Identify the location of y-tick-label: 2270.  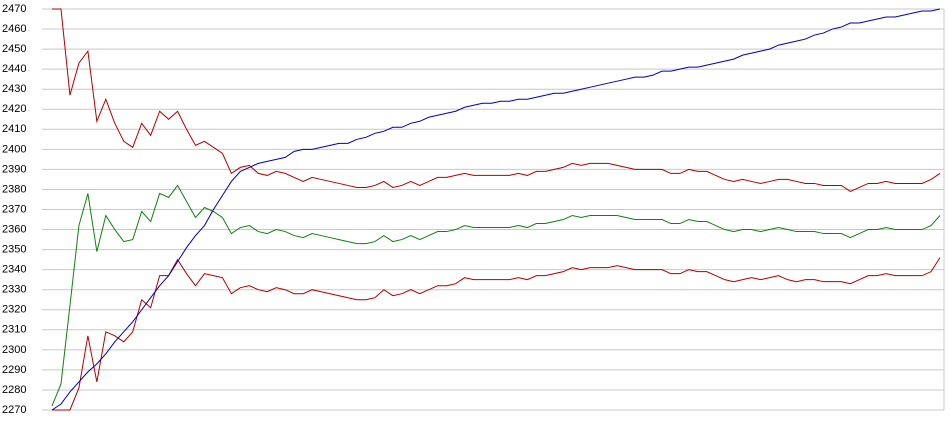
(14, 410).